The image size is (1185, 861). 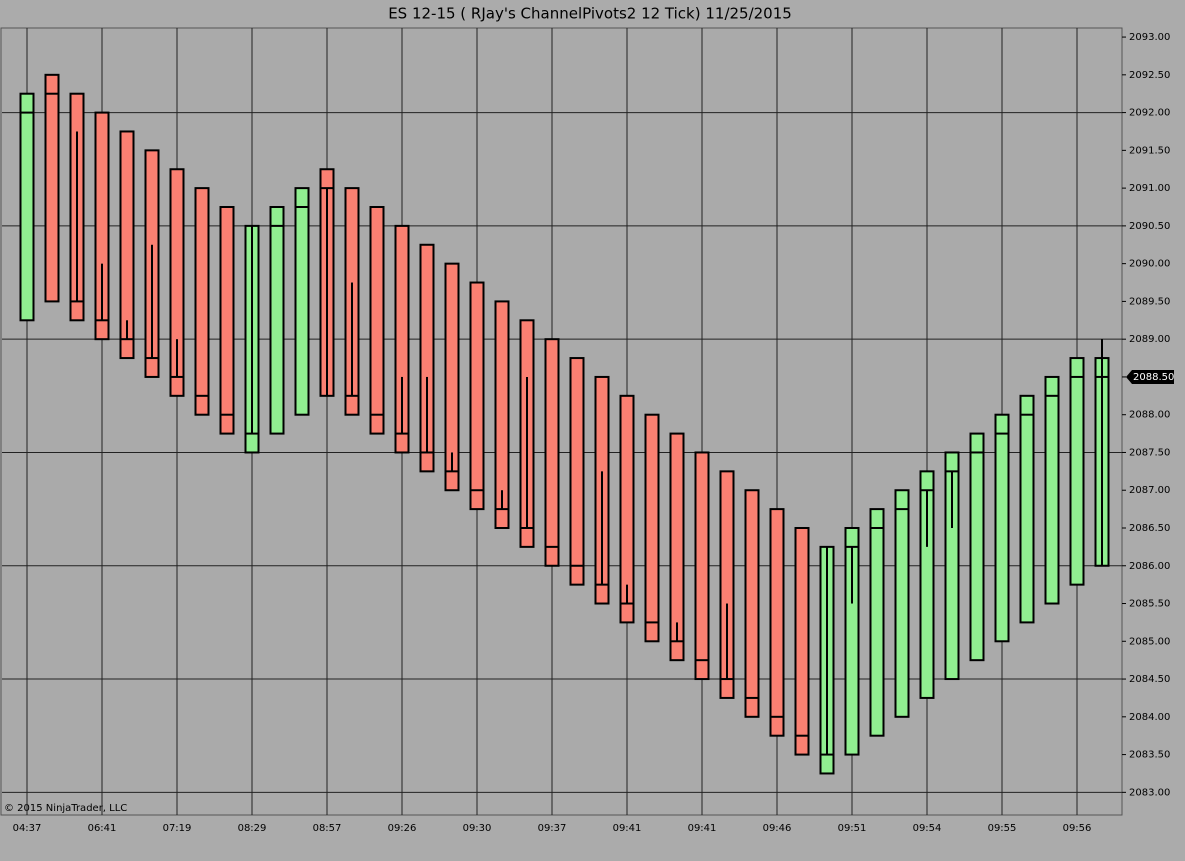 I want to click on y-tick-label: 2090.00, so click(x=1149, y=264).